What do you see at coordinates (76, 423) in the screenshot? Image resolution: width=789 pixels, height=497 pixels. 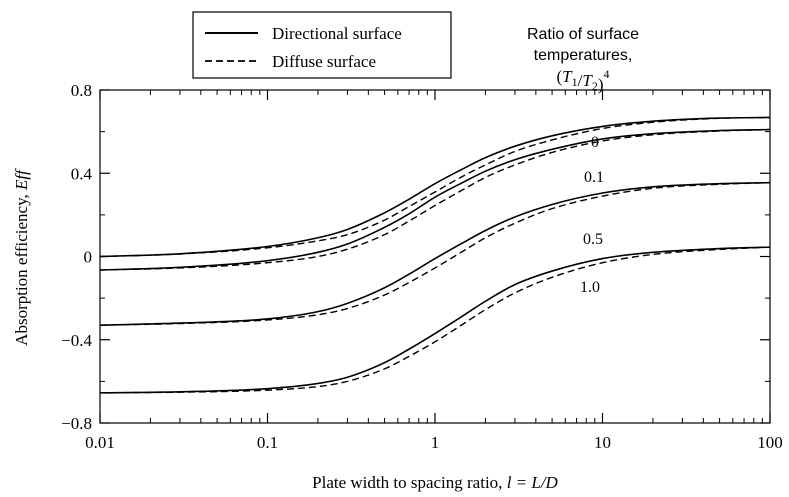 I see `y-tick-label: −0.8` at bounding box center [76, 423].